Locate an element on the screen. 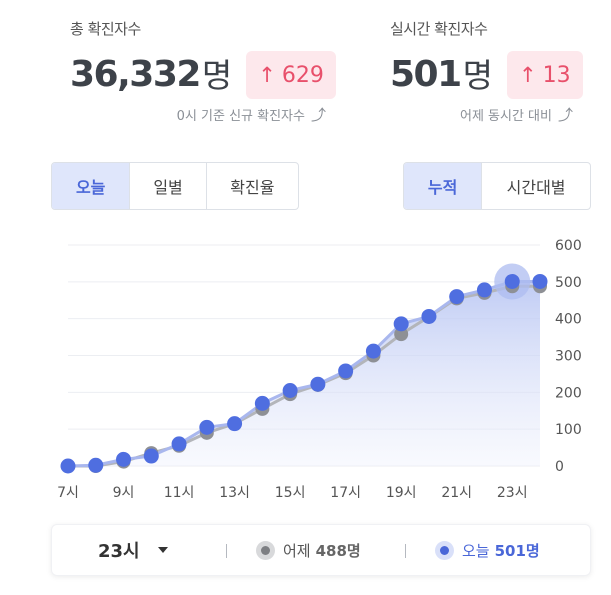 The height and width of the screenshot is (595, 611). mode-tab-group: 누적 시간대별 is located at coordinates (497, 186).